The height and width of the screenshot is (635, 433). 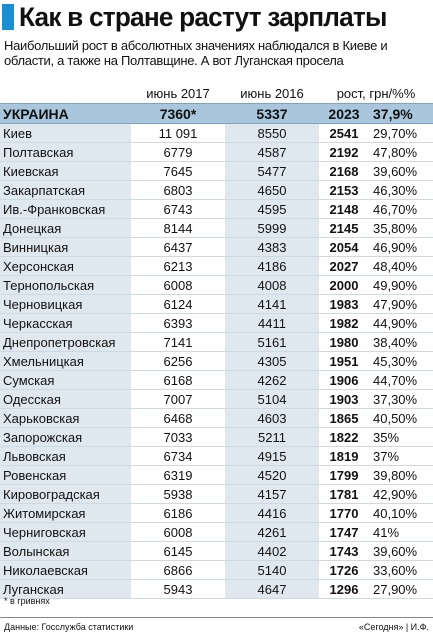 I want to click on growth-abs: 2027, so click(x=344, y=266).